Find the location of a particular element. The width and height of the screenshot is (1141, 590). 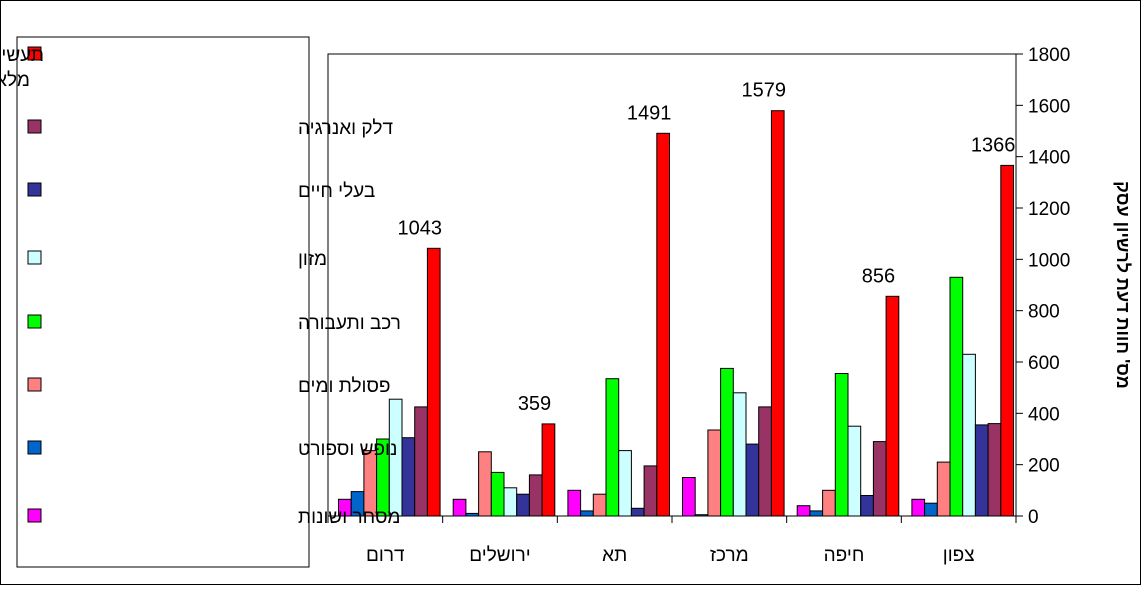

legend-label: מזון is located at coordinates (312, 259).